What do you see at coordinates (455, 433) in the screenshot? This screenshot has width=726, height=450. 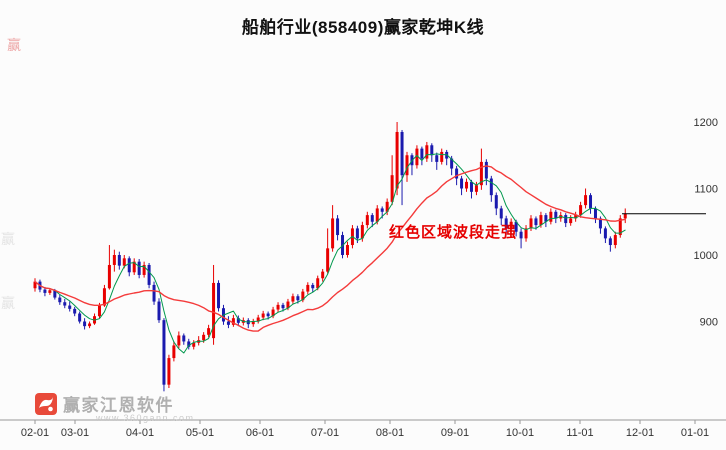 I see `x-tick-label: 09-01` at bounding box center [455, 433].